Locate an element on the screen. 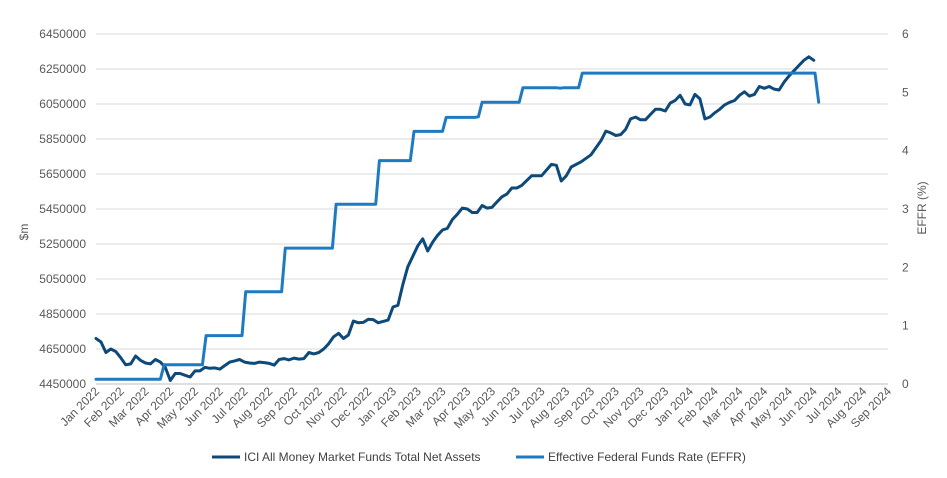  y-left-tick-label: 4650000 is located at coordinates (62, 349).